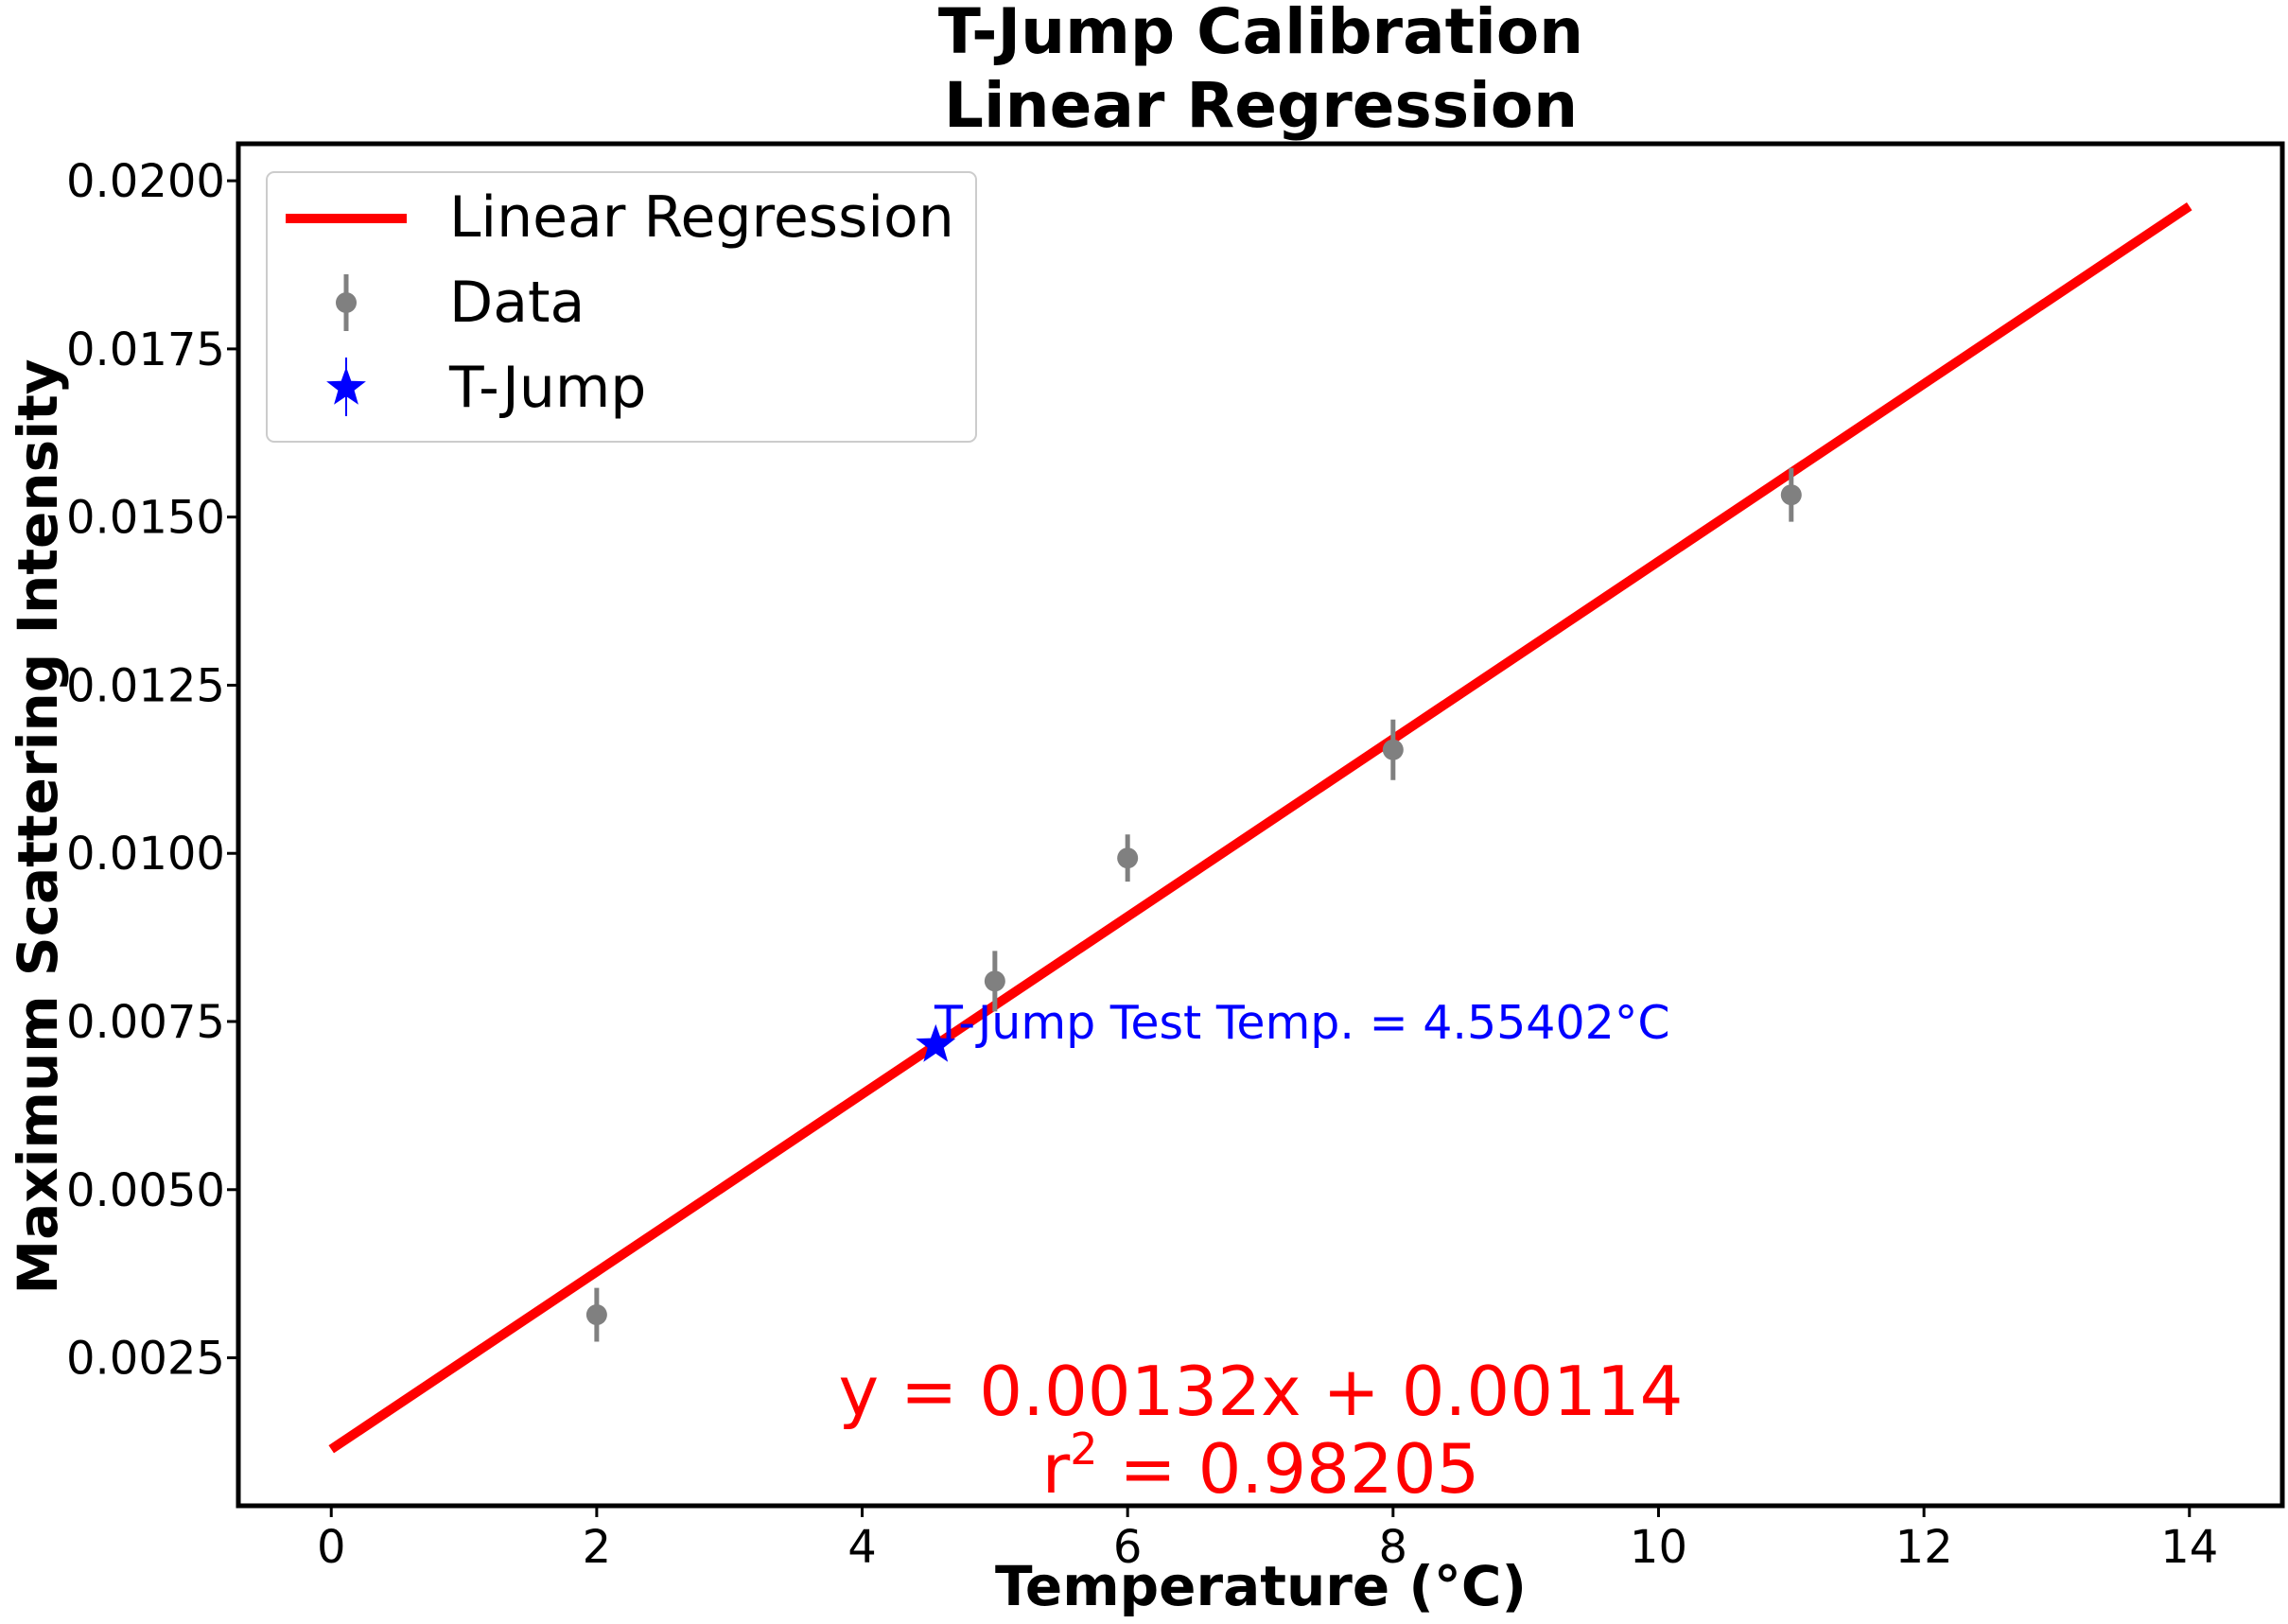 This screenshot has width=2288, height=1624. What do you see at coordinates (598, 1547) in the screenshot?
I see `x-tick-label: 2` at bounding box center [598, 1547].